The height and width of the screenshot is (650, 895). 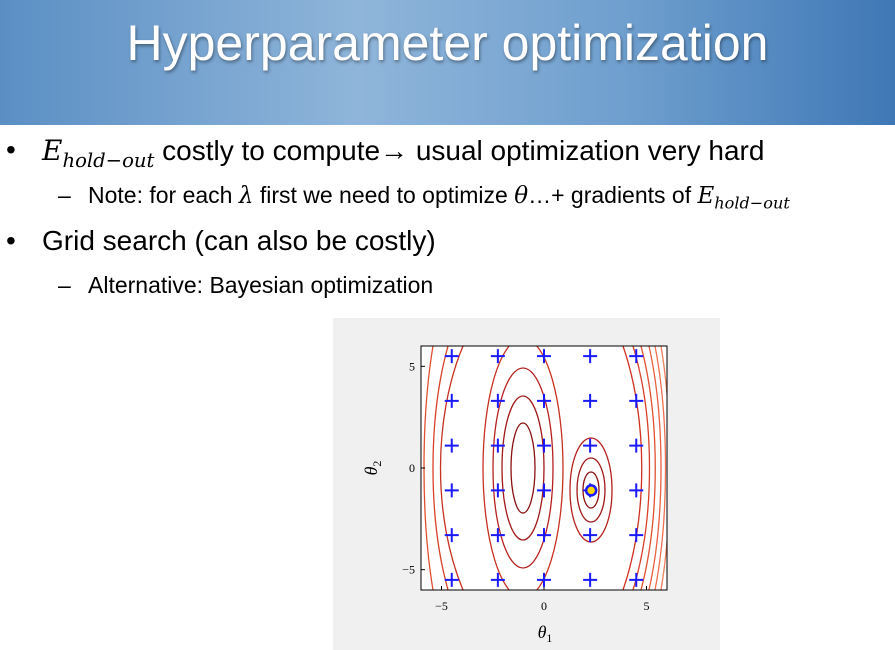 I want to click on math: E, so click(x=706, y=196).